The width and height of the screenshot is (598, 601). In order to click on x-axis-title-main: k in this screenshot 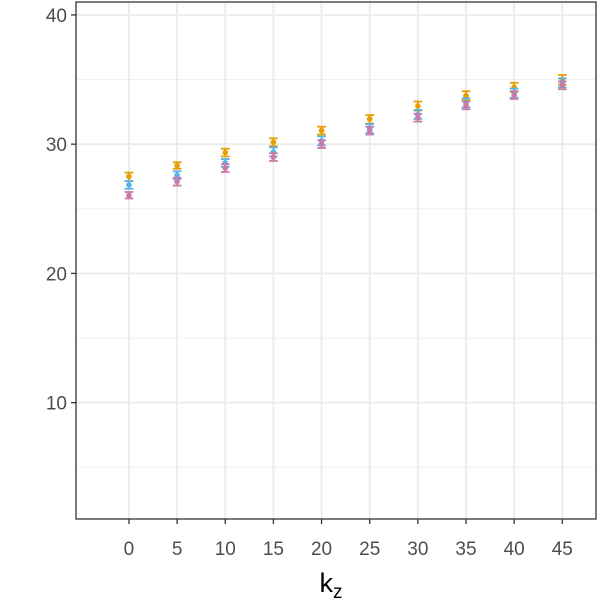, I will do `click(327, 583)`.